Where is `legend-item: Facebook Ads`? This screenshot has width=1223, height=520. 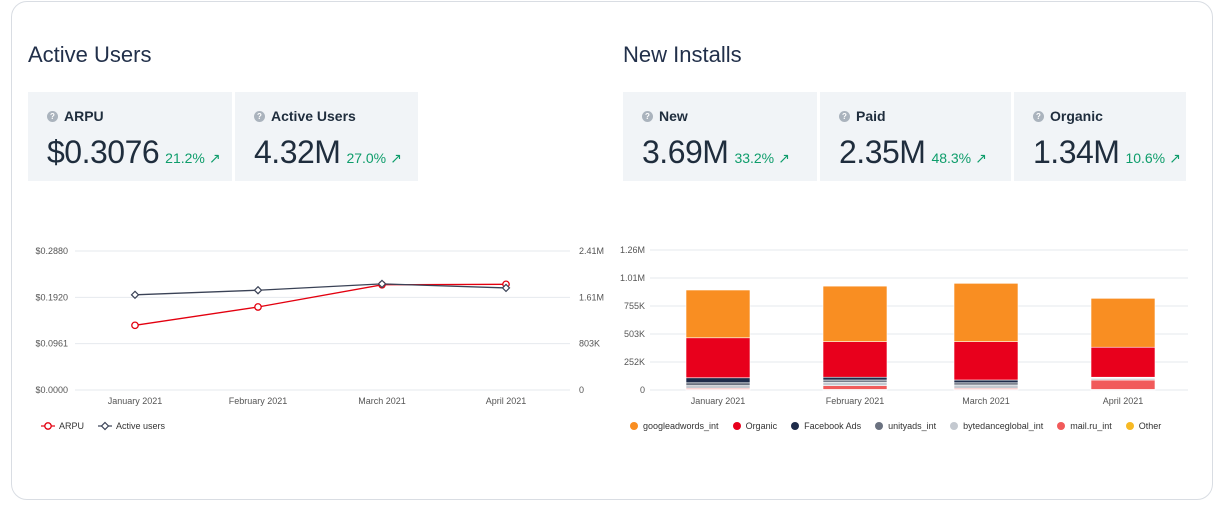 legend-item: Facebook Ads is located at coordinates (826, 426).